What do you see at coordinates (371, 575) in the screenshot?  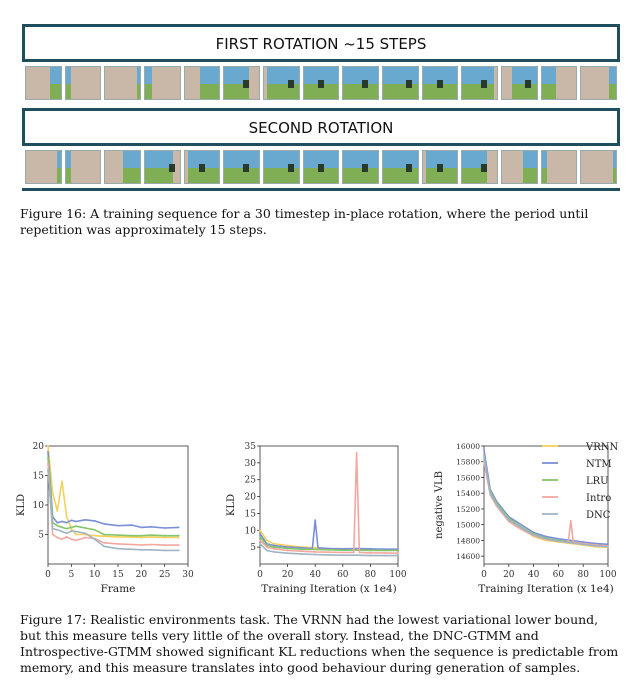 I see `x-tick-label: 80` at bounding box center [371, 575].